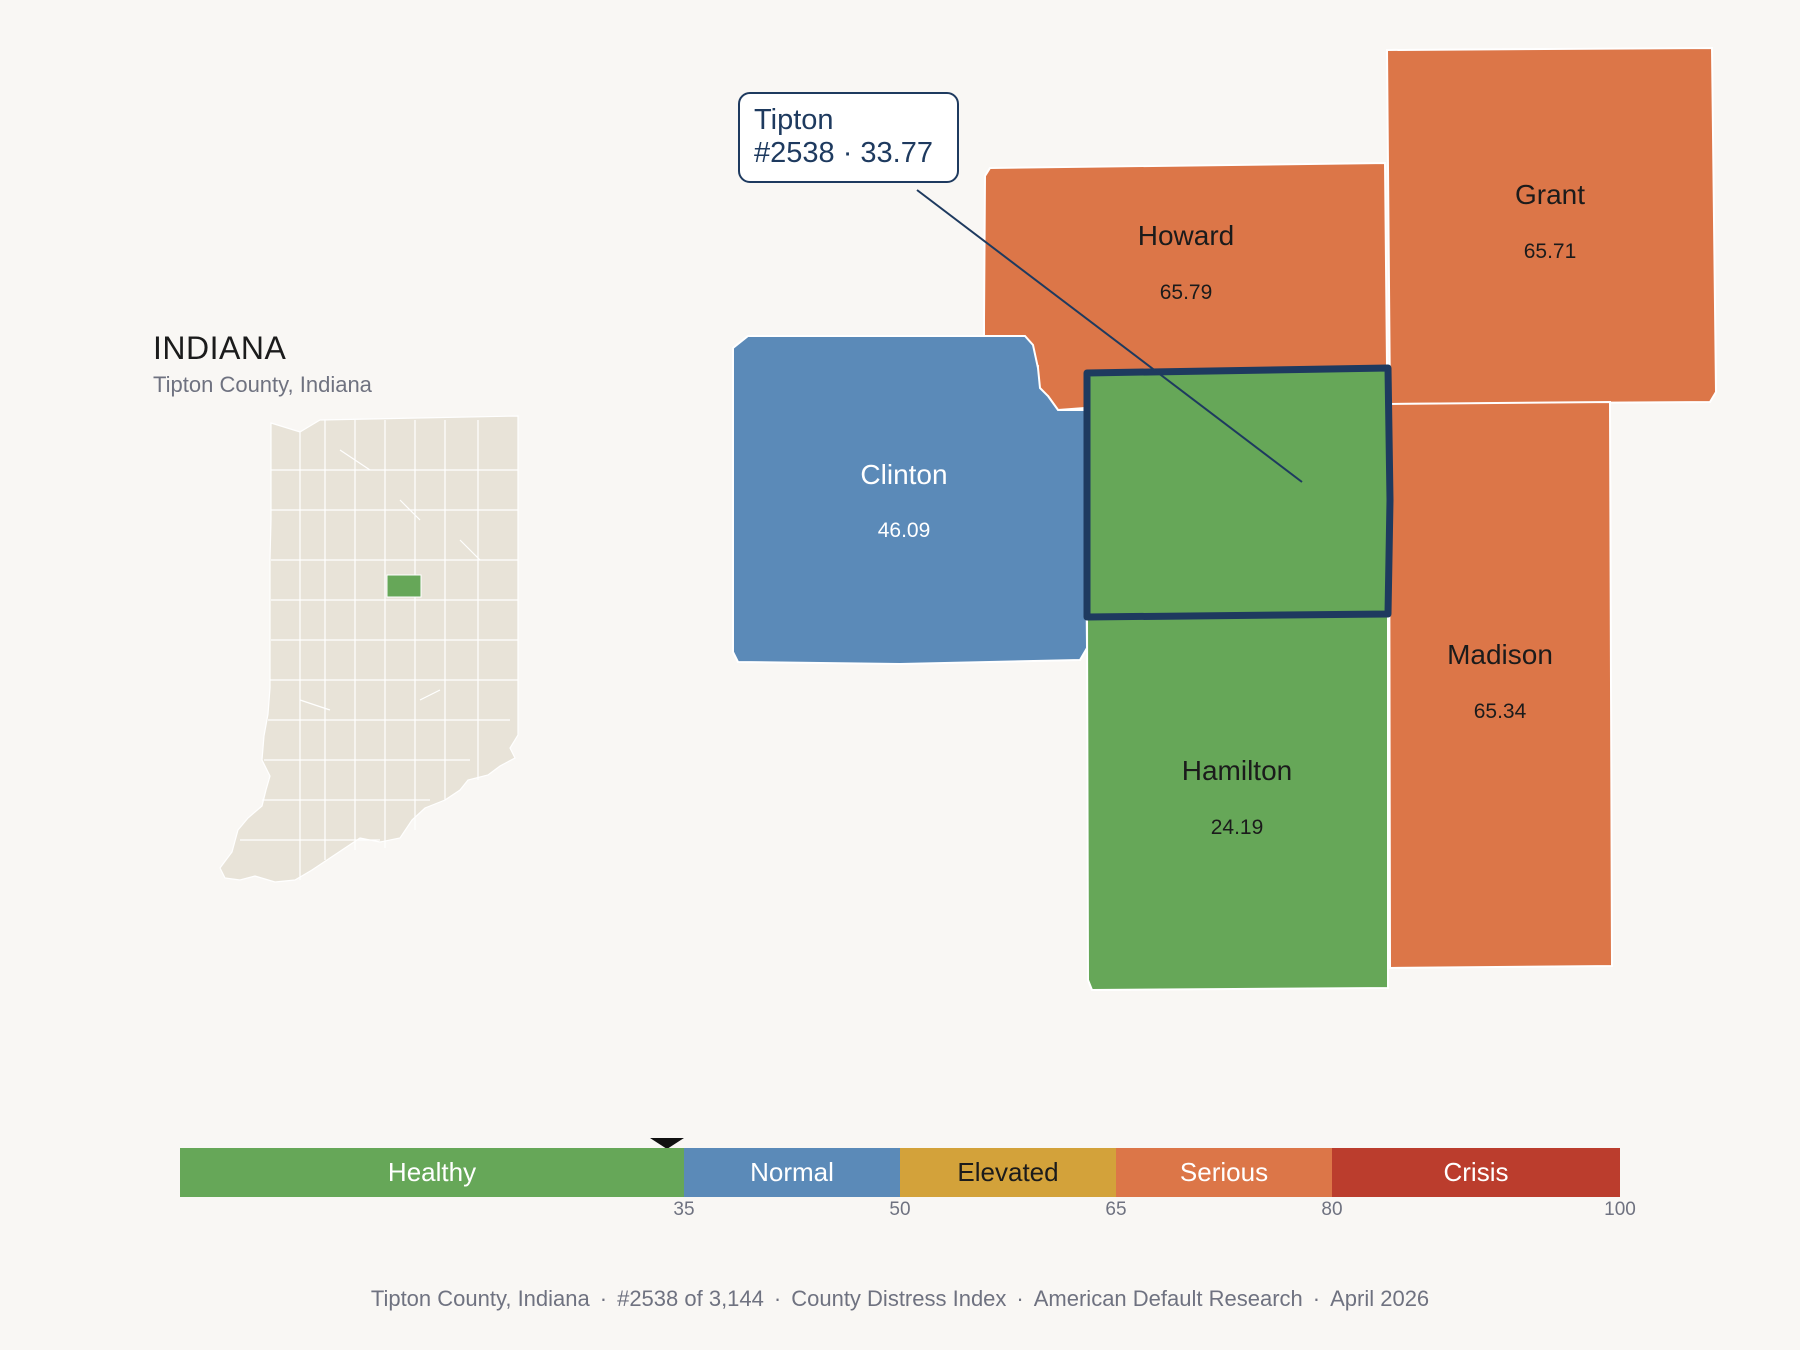 The image size is (1800, 1350). What do you see at coordinates (1550, 194) in the screenshot?
I see `county-label-grant: Grant` at bounding box center [1550, 194].